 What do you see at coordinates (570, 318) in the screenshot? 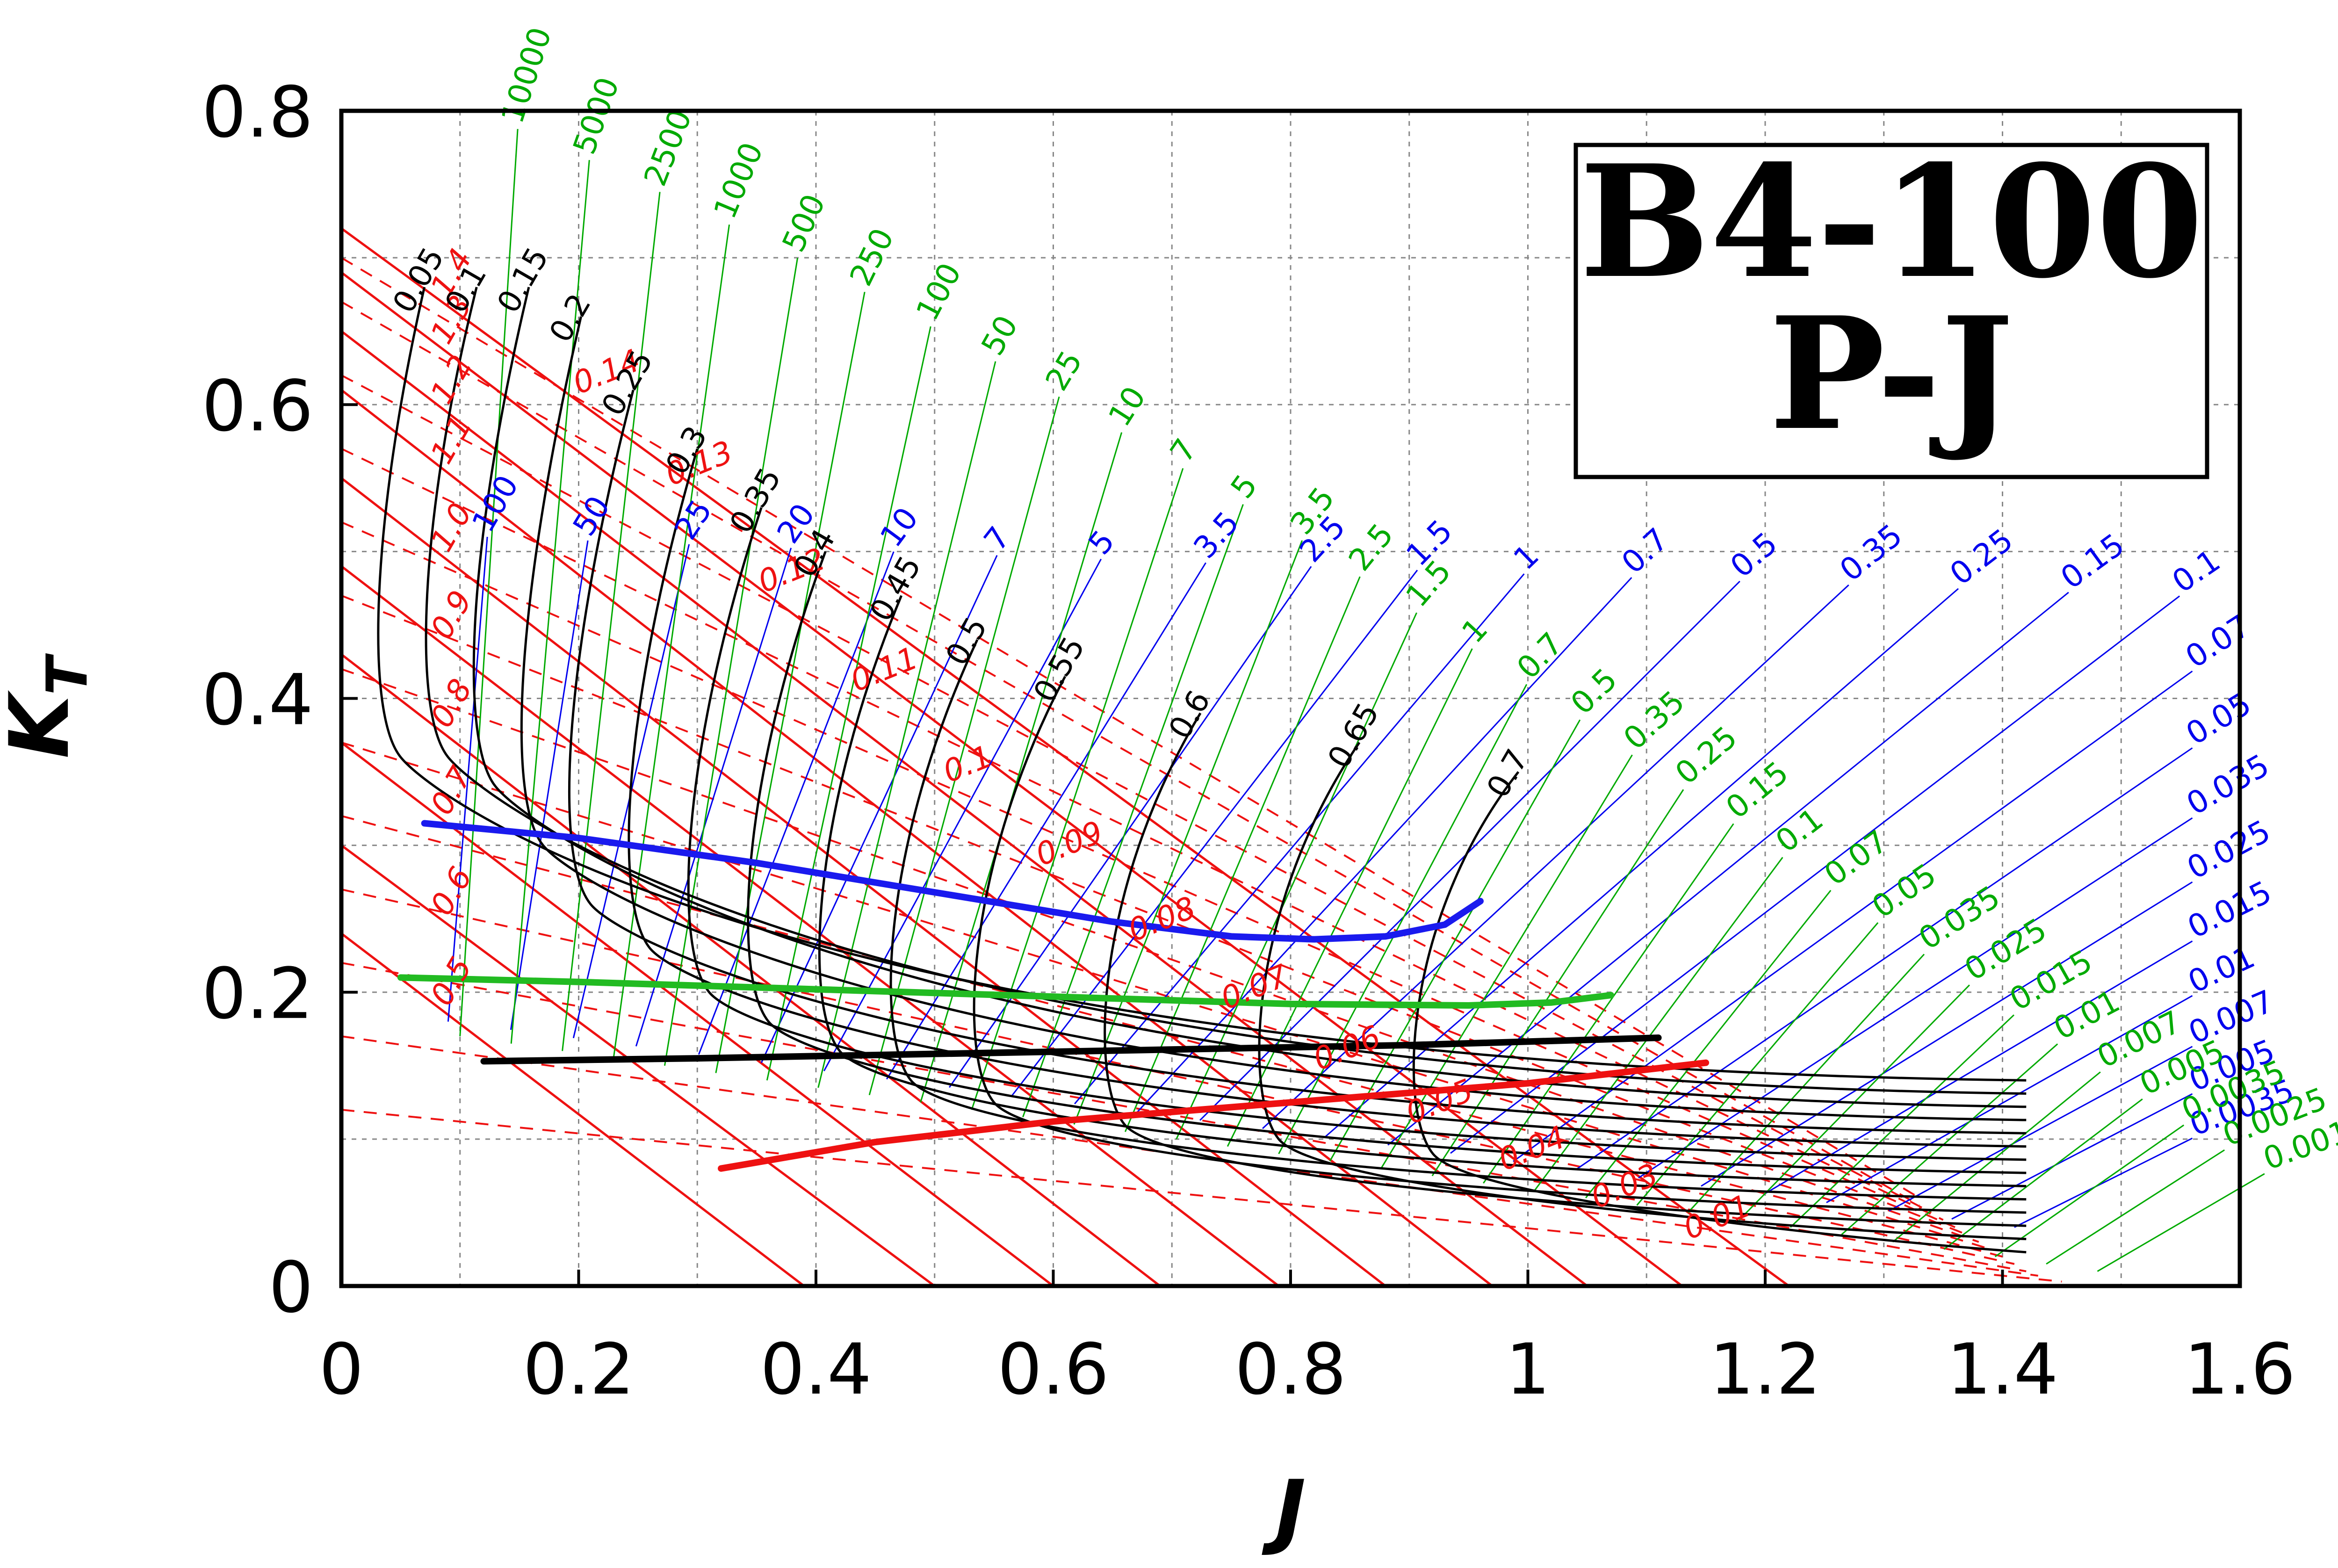
I see `eta-label: 0.2` at bounding box center [570, 318].